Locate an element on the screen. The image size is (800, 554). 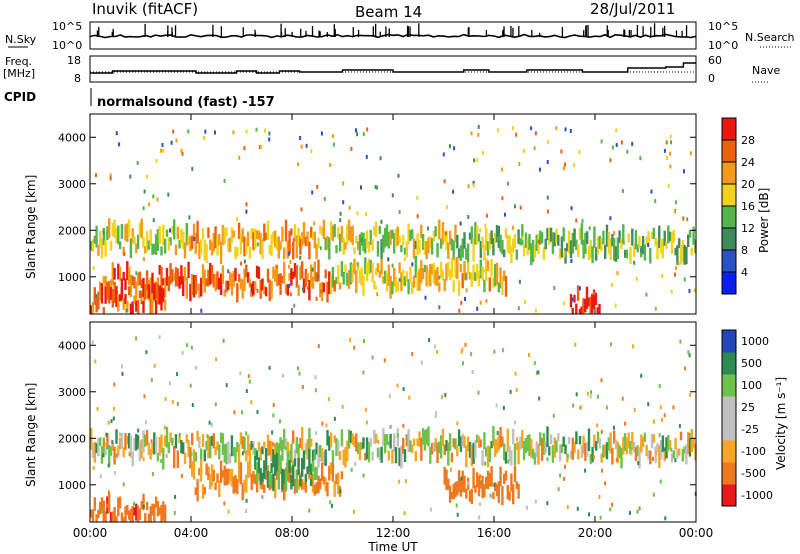
ytick-label: 1000 is located at coordinates (72, 485).